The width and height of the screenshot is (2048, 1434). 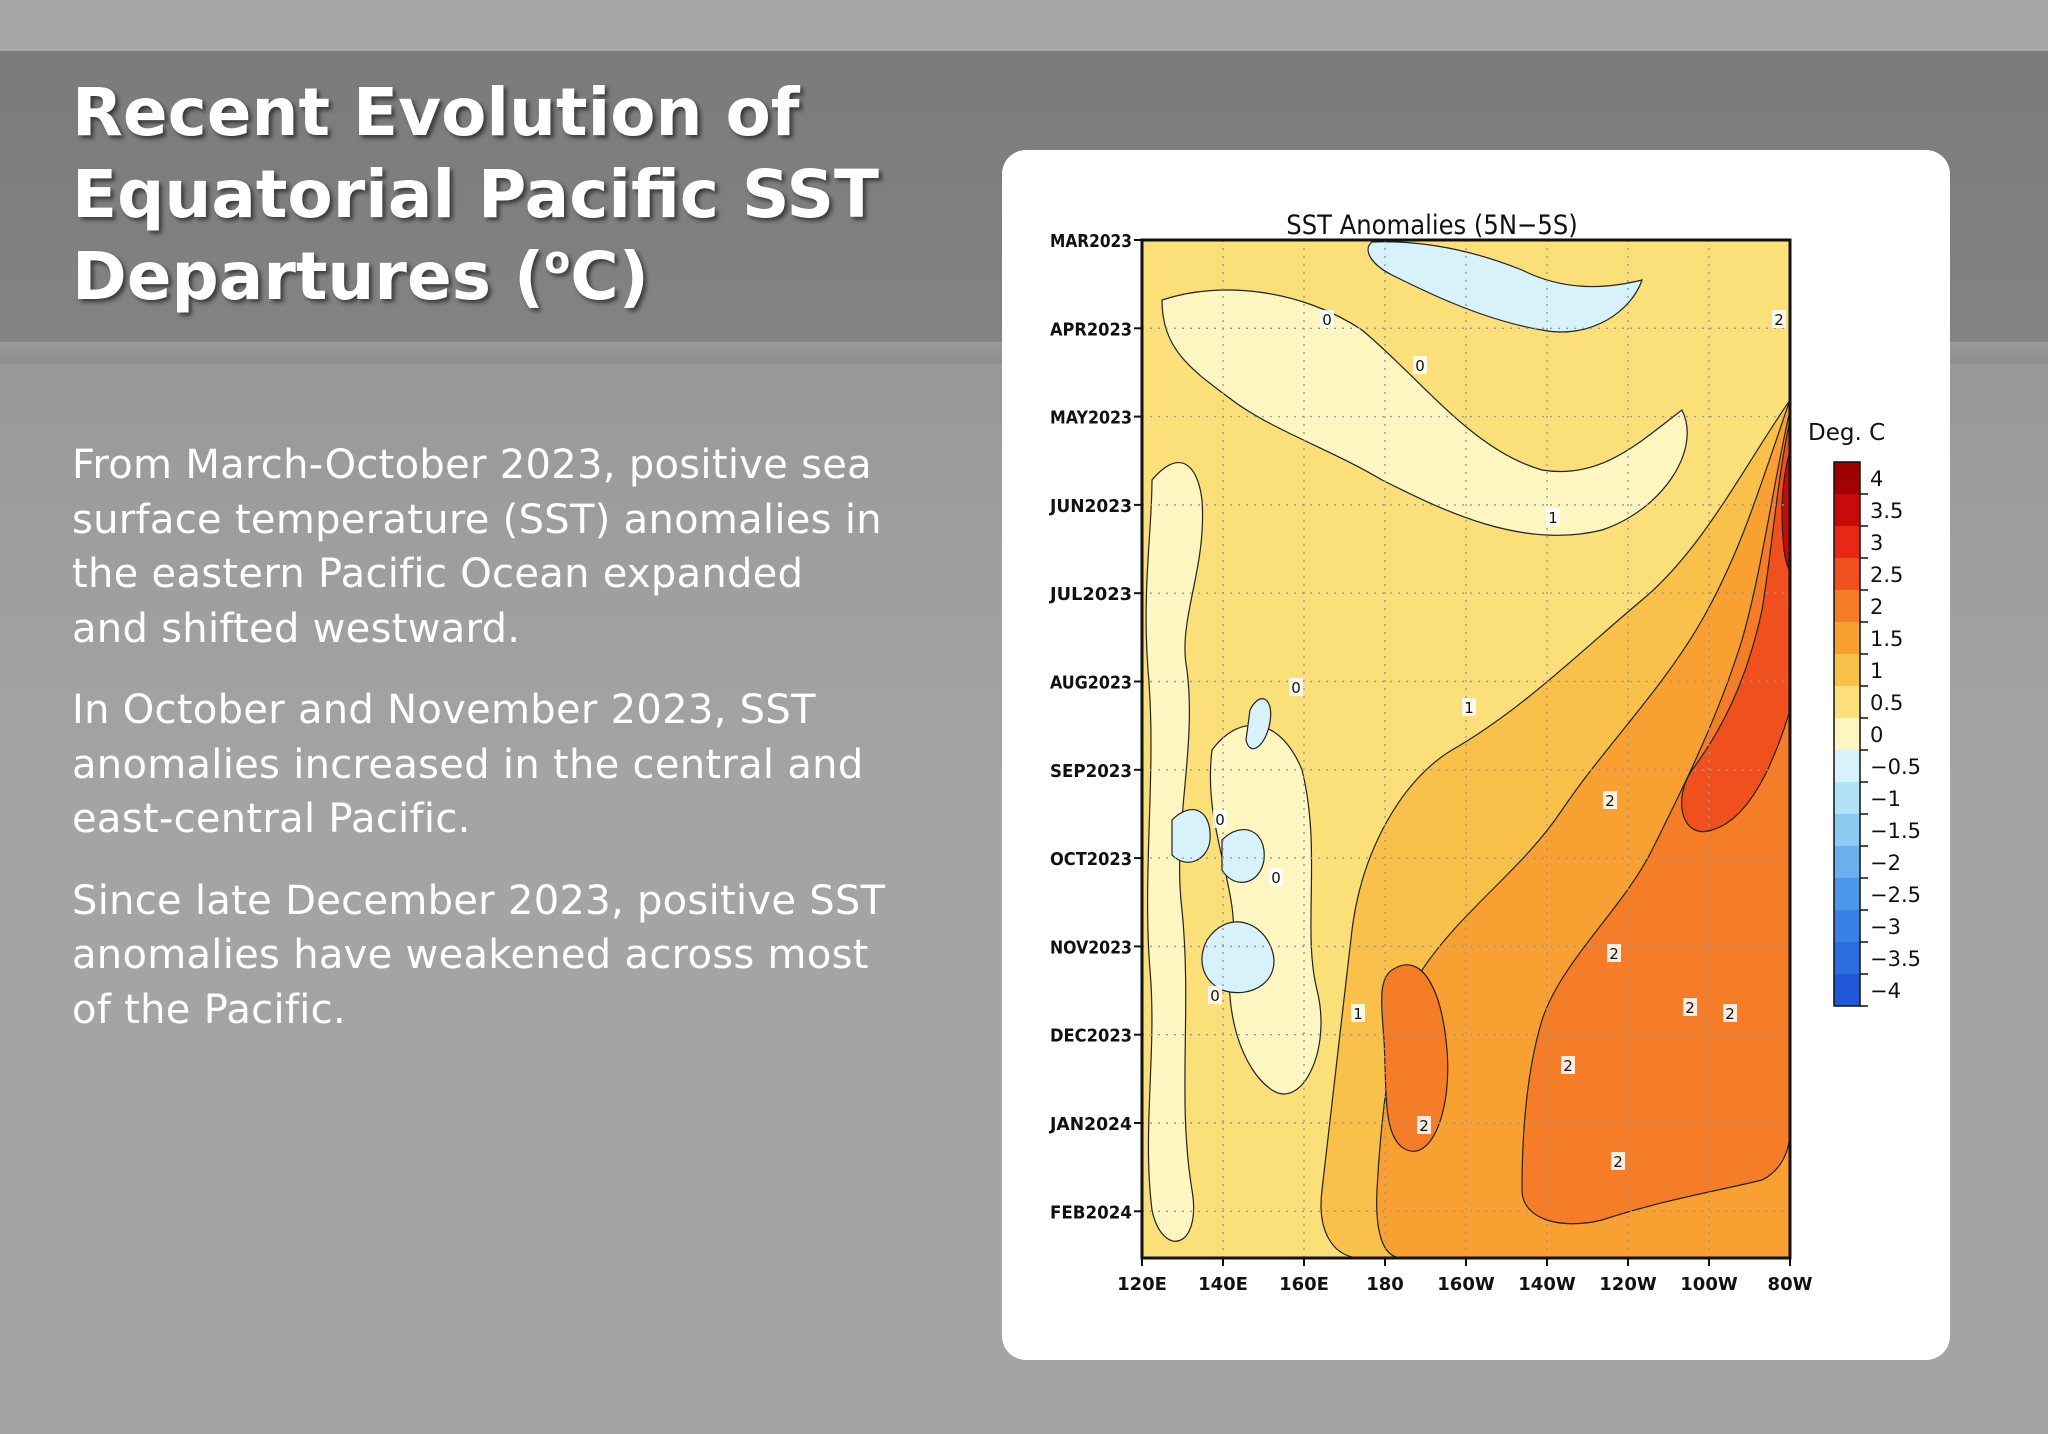 What do you see at coordinates (1091, 771) in the screenshot?
I see `y-tick-label: SEP2023` at bounding box center [1091, 771].